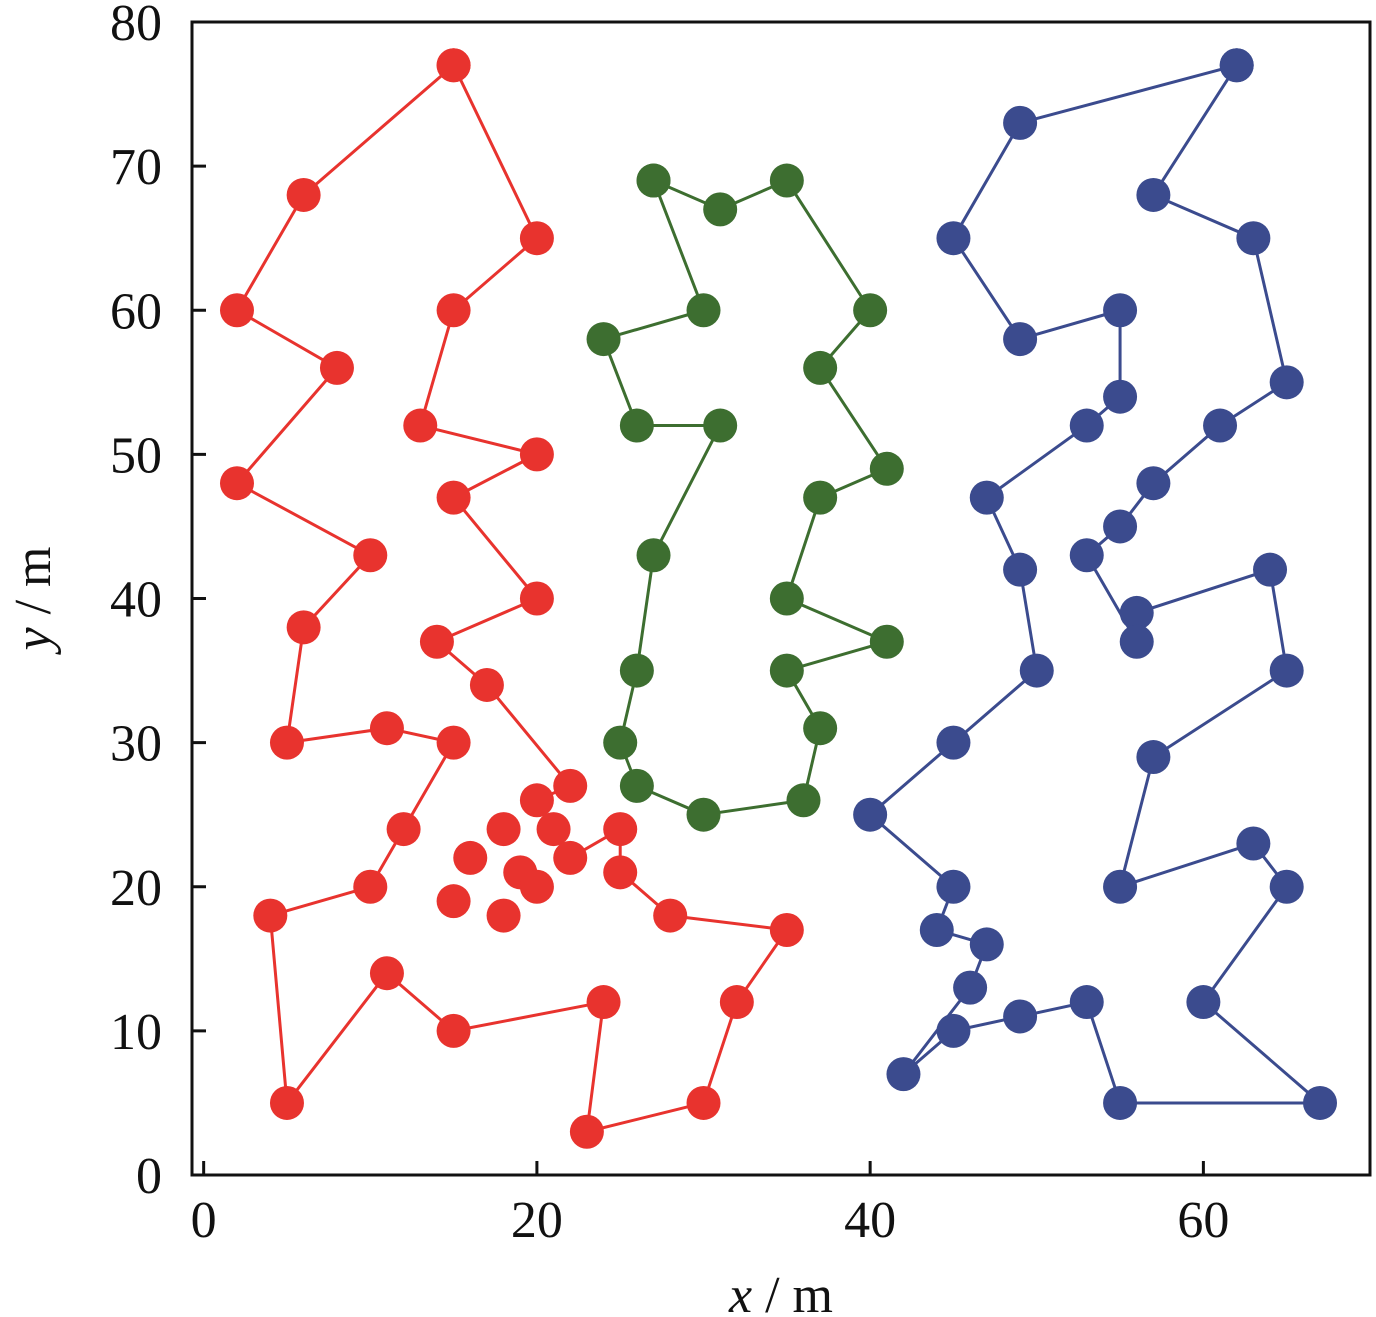 This screenshot has height=1317, width=1376. I want to click on y-tick-label: 20, so click(136, 888).